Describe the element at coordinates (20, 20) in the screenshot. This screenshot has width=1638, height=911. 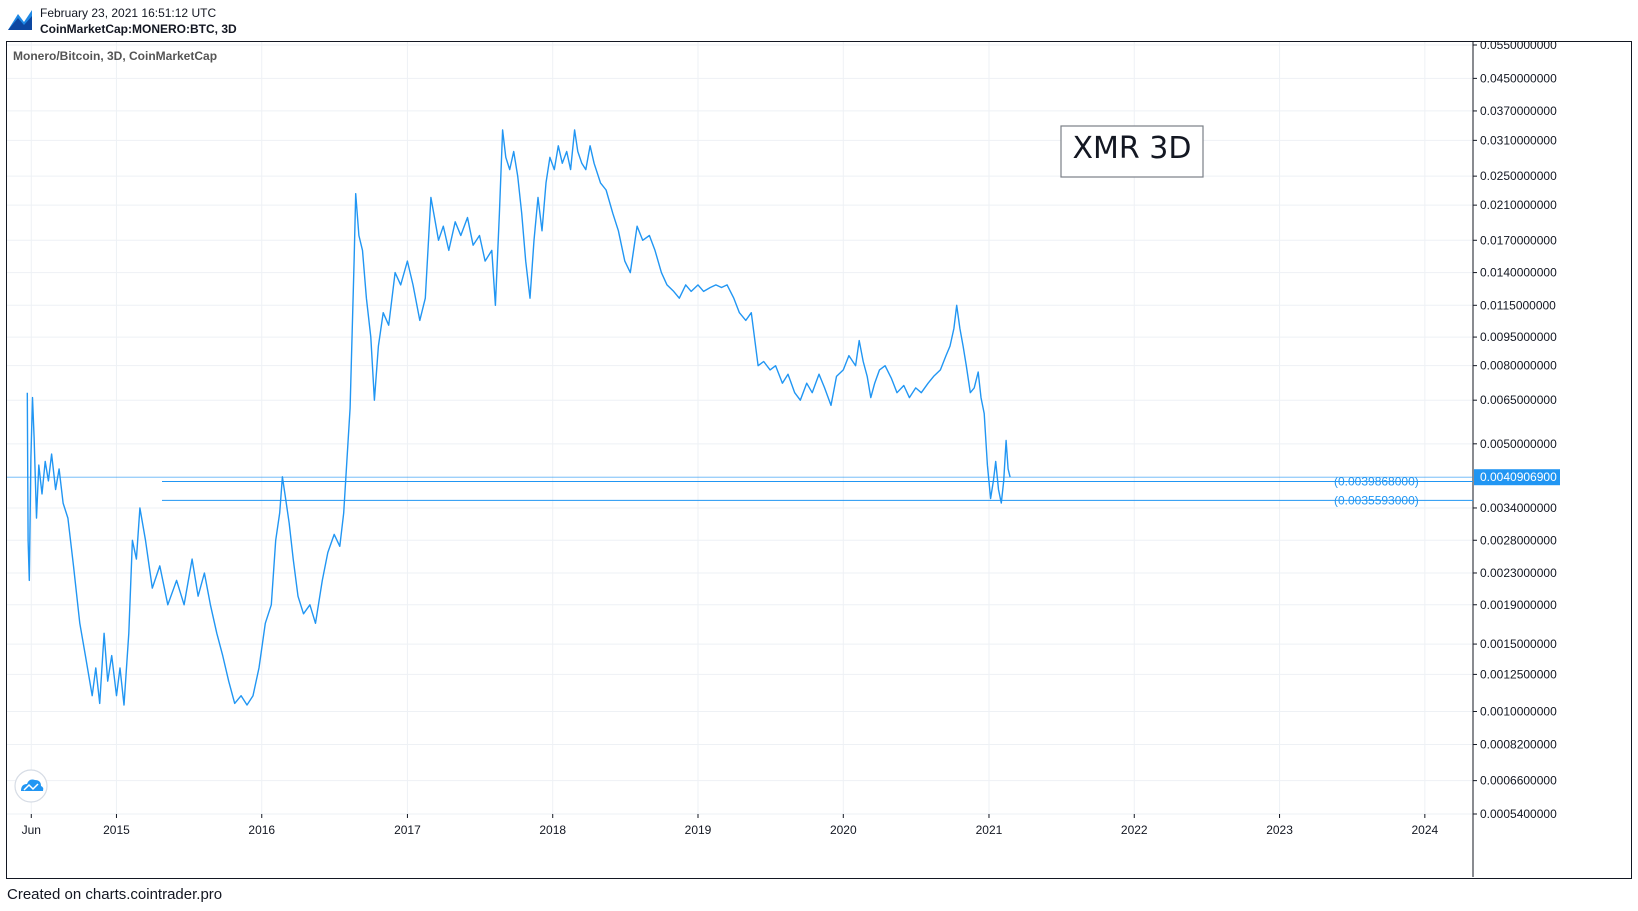
I see `cointrader-logo-icon` at that location.